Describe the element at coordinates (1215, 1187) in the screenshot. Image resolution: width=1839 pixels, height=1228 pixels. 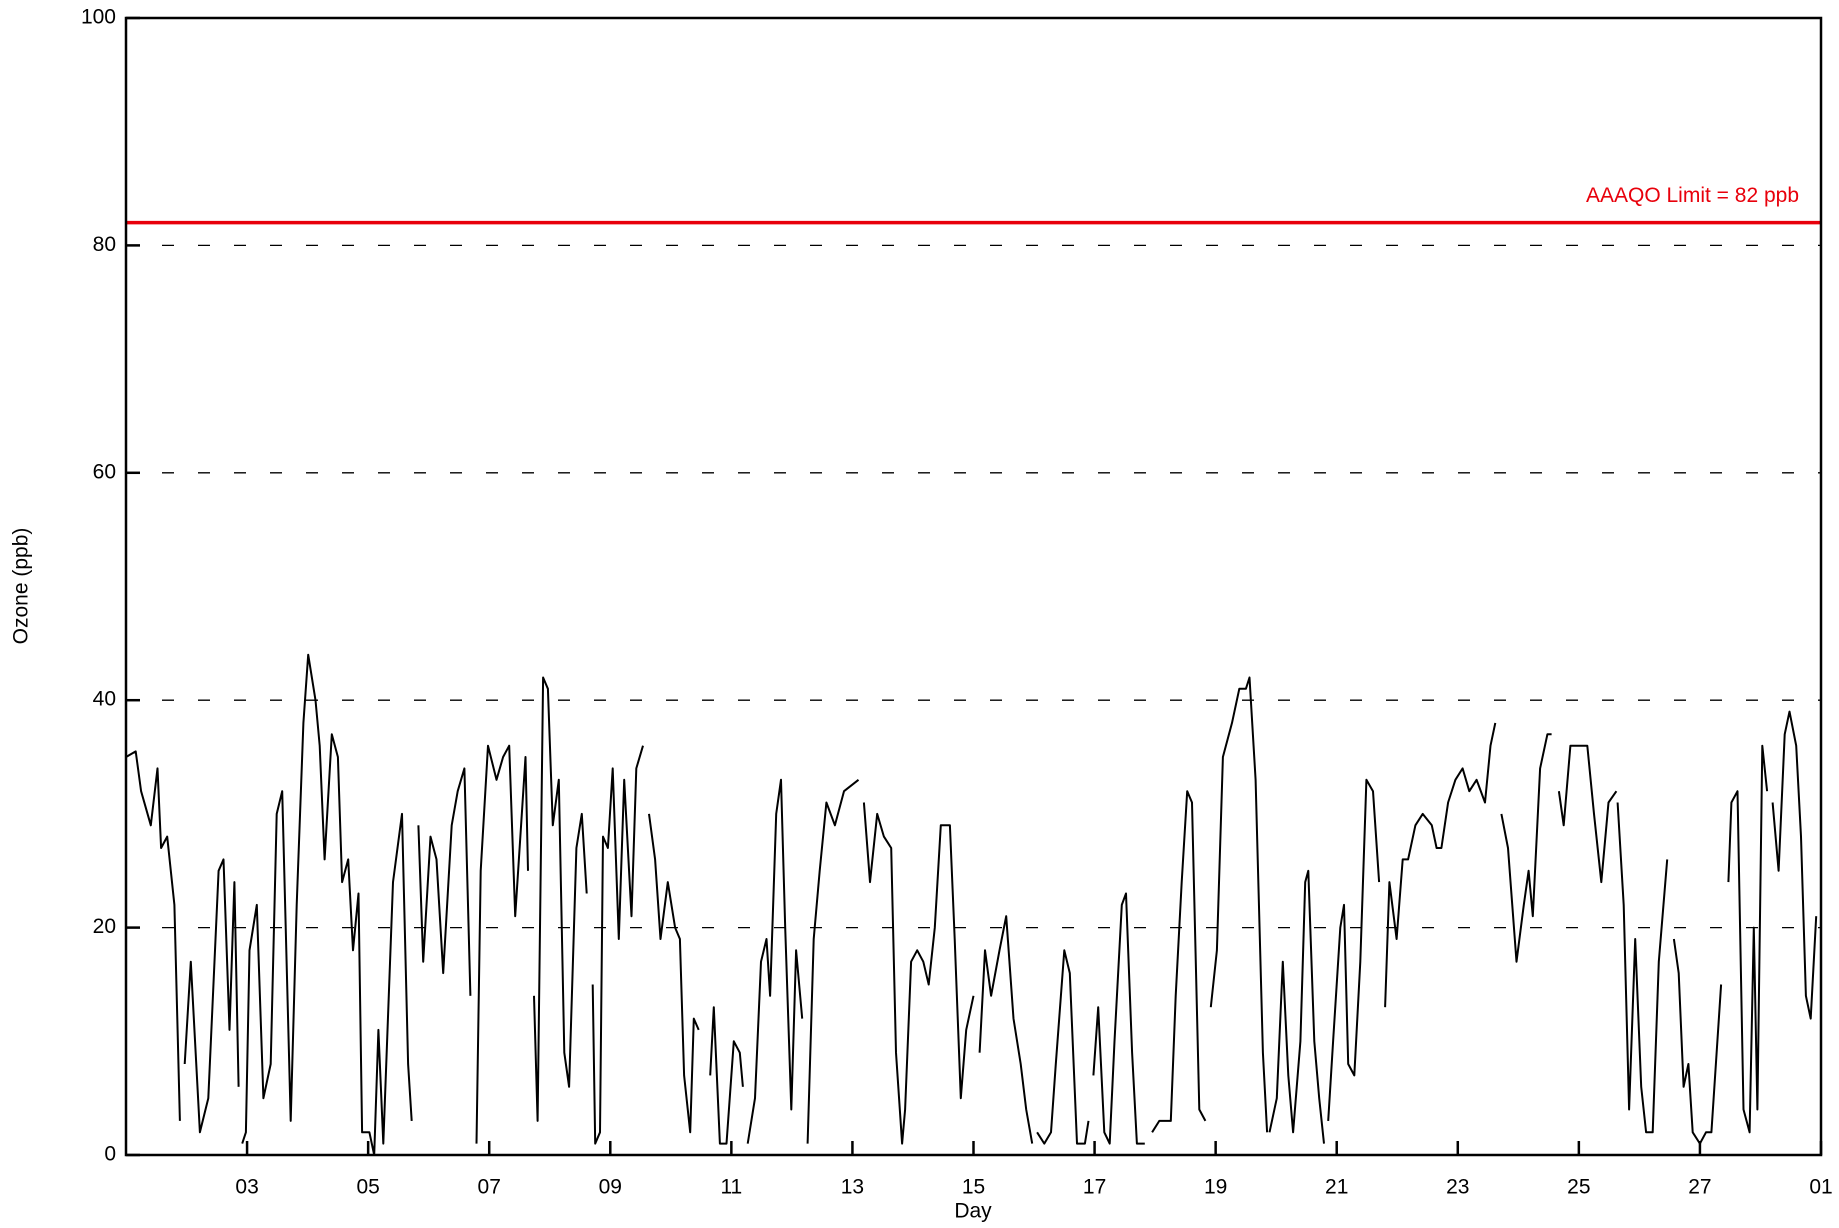
I see `x-tick-label: 19` at that location.